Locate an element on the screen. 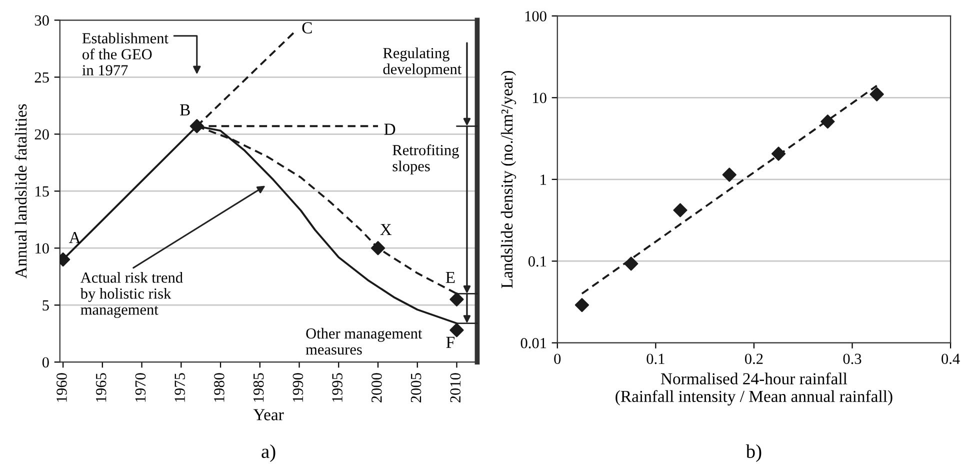 Image resolution: width=966 pixels, height=469 pixels. x-tick-label: 2000 is located at coordinates (377, 387).